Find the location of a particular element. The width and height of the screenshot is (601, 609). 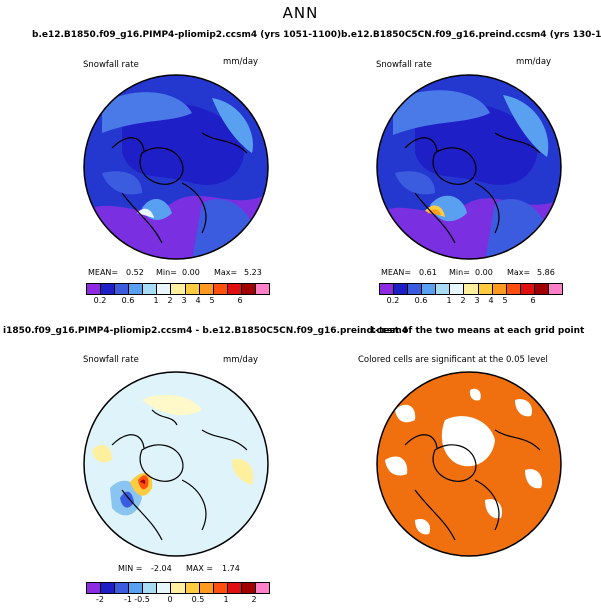

panel-3-max-value: 1.74 is located at coordinates (231, 568).